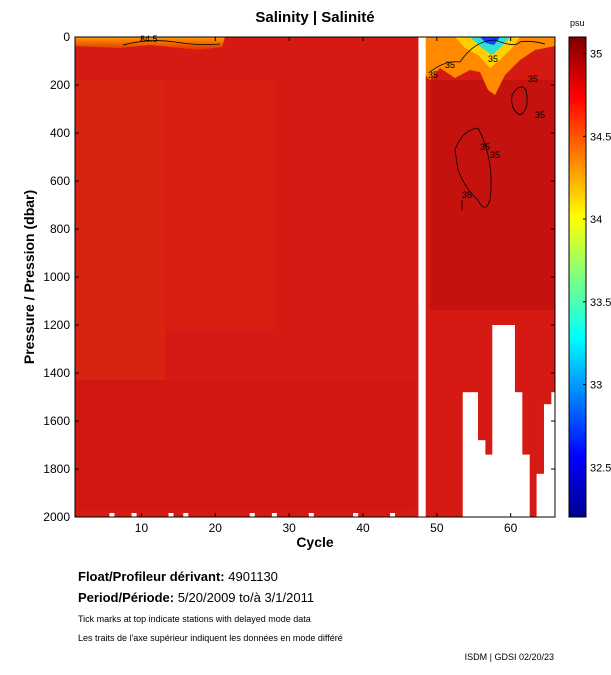 The image size is (611, 675). What do you see at coordinates (519, 101) in the screenshot?
I see `contour-35-east` at bounding box center [519, 101].